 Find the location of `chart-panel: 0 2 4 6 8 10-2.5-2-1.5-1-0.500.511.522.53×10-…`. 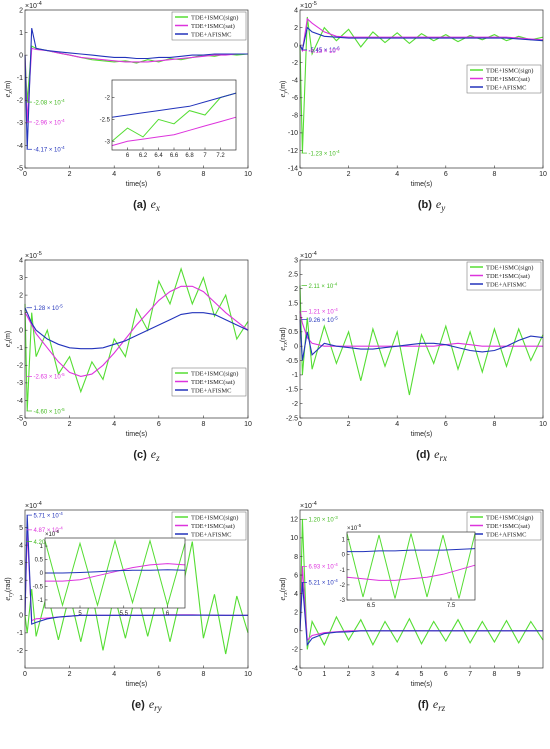

chart-panel: 0 2 4 6 8 10-2.5-2-1.5-1-0.500.511.522.53×10-… is located at coordinates (412, 357).